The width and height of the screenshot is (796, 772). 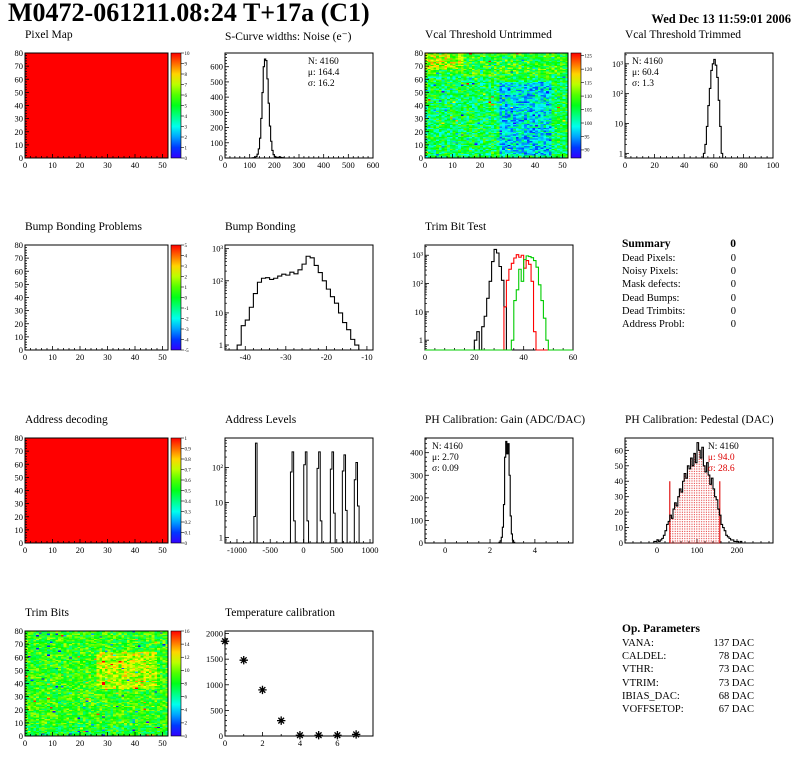 What do you see at coordinates (288, 37) in the screenshot?
I see `chart-title: S-Curve widths: Noise (e⁻)` at bounding box center [288, 37].